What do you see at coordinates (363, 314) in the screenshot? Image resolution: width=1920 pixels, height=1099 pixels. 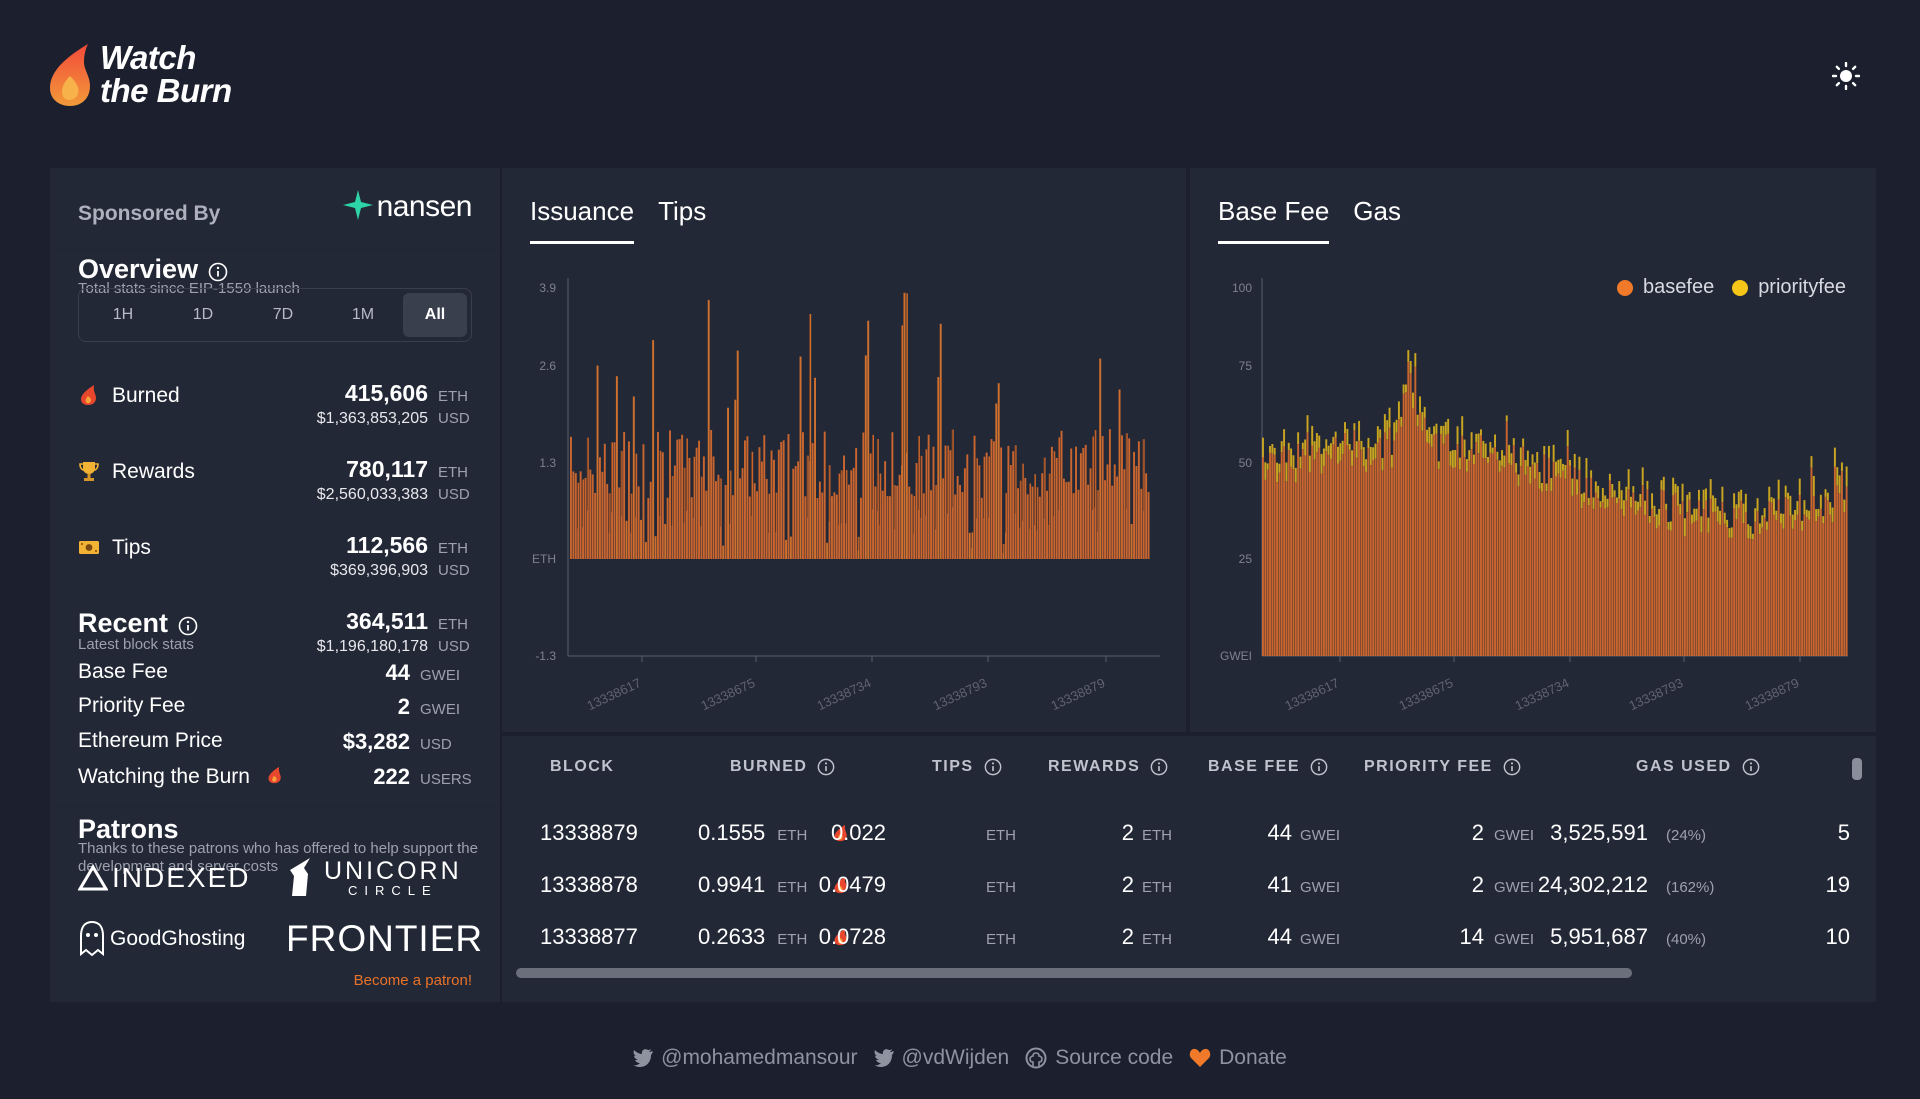 I see `range-tab-1m: 1M` at bounding box center [363, 314].